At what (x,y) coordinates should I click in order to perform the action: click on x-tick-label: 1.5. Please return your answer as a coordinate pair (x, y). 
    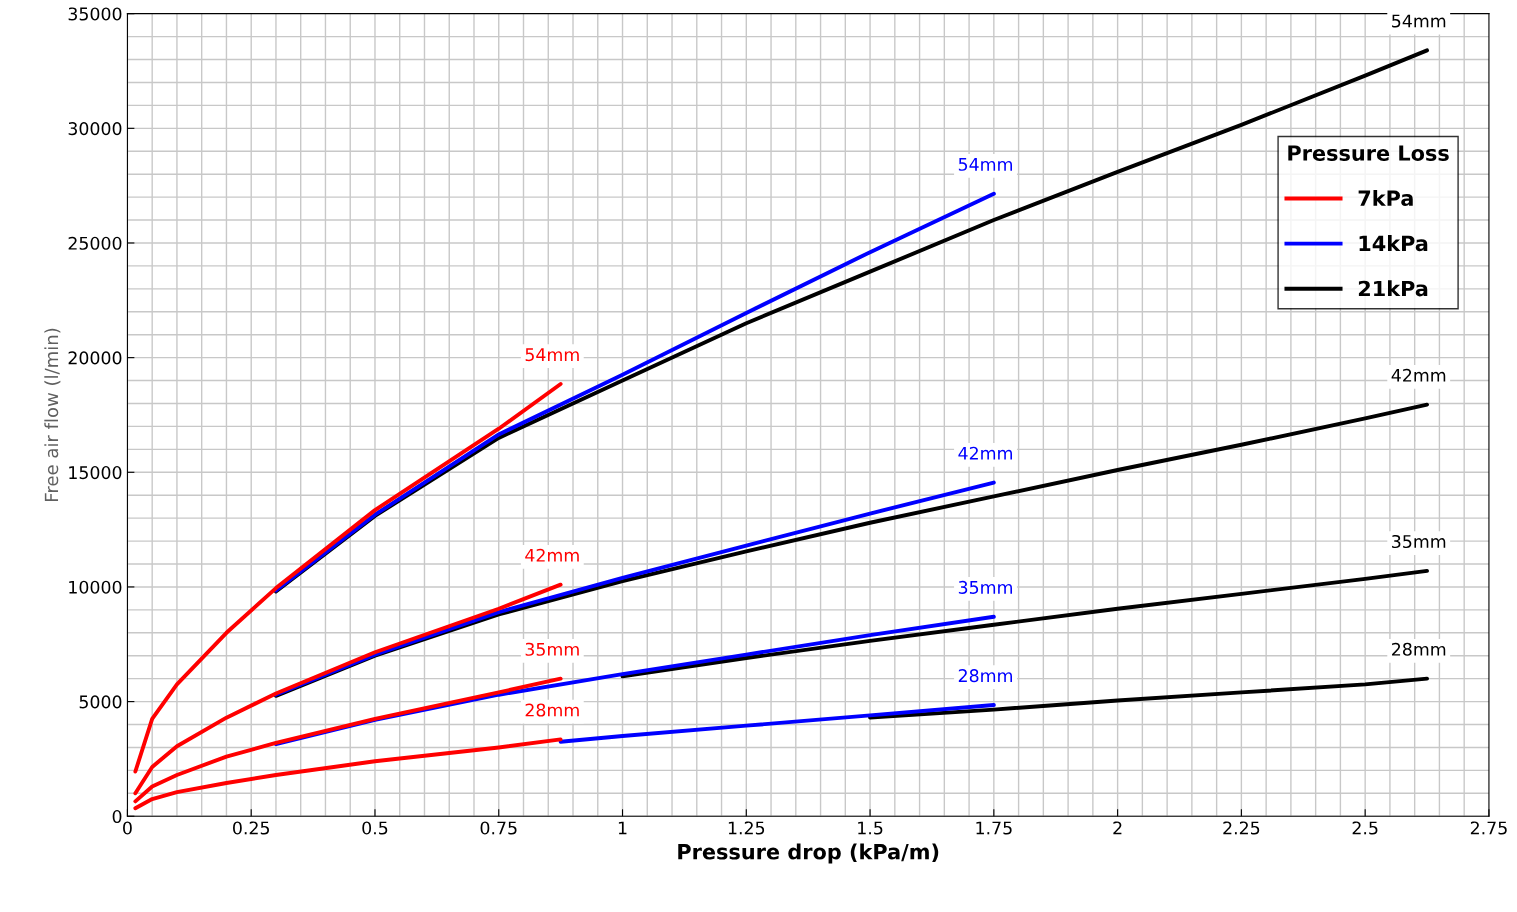
    Looking at the image, I should click on (870, 828).